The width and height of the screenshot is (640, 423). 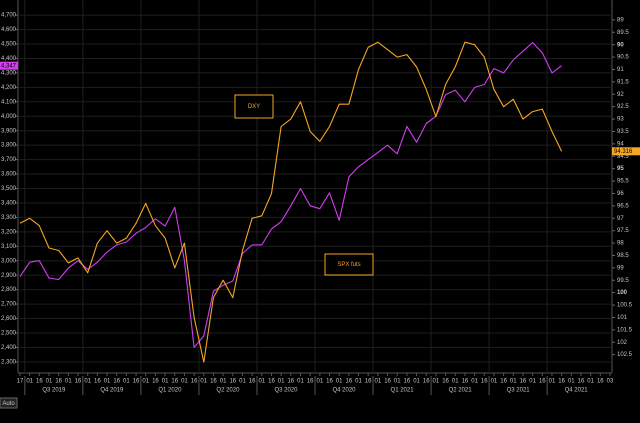 I want to click on y-tick-label: 2,800, so click(x=9, y=290).